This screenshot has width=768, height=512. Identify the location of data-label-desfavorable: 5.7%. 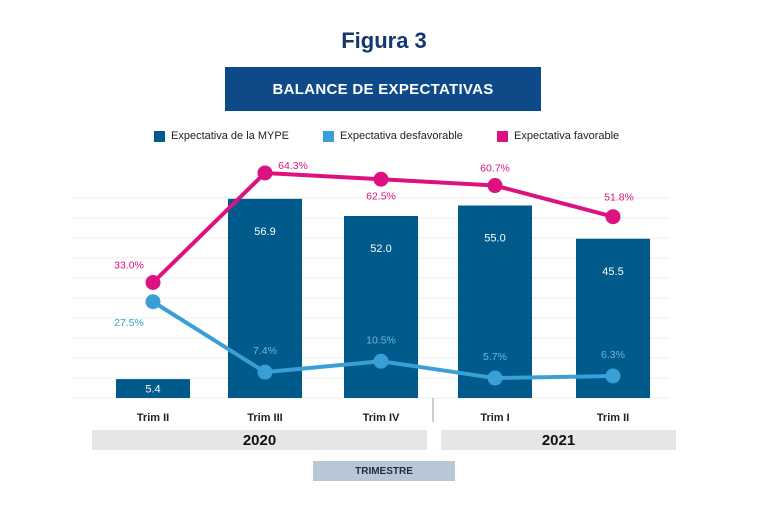
(495, 357).